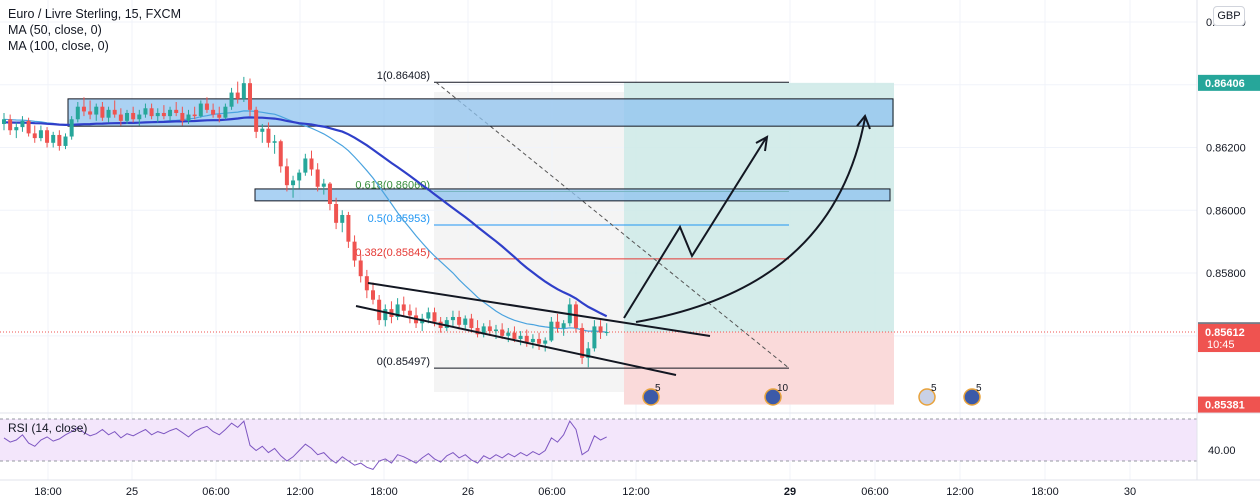 The height and width of the screenshot is (504, 1260). Describe the element at coordinates (539, 309) in the screenshot. I see `channel-upper-line` at that location.